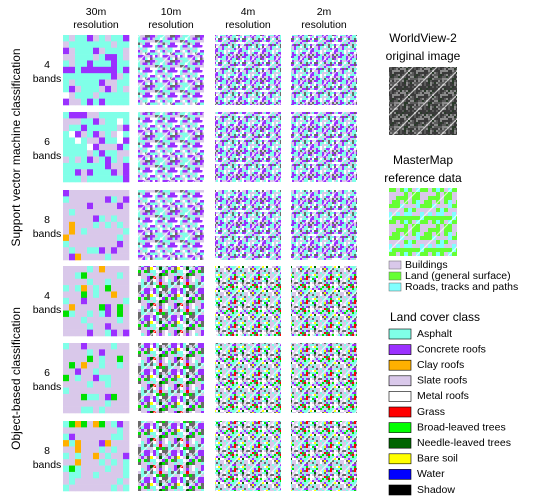  Describe the element at coordinates (400, 349) in the screenshot. I see `legend-swatch` at that location.